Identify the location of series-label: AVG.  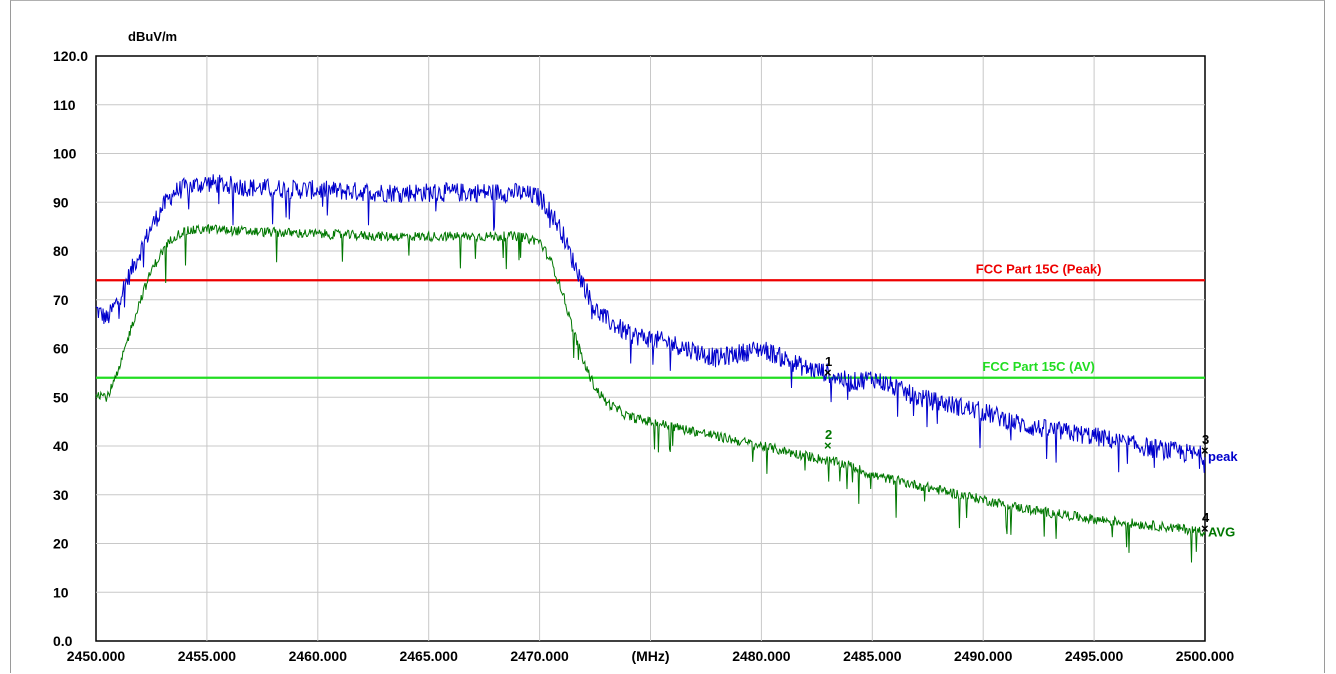
(1221, 531).